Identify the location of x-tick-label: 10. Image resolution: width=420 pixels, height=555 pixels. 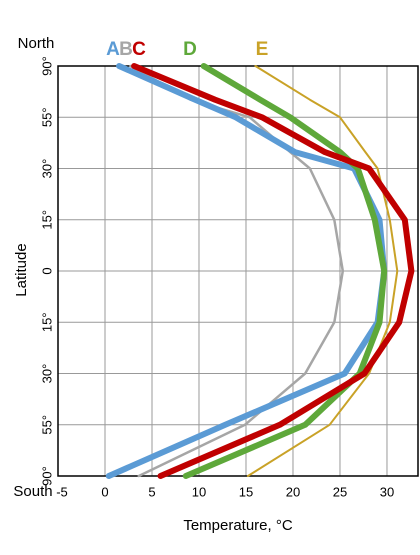
(199, 491).